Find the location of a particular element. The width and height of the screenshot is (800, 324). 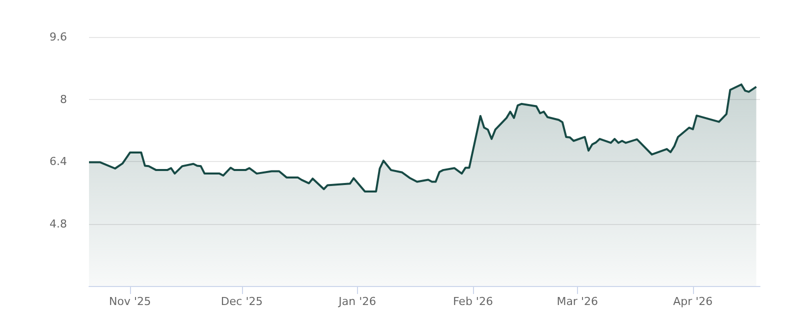

x-tick-label: Jan '26 is located at coordinates (357, 301).